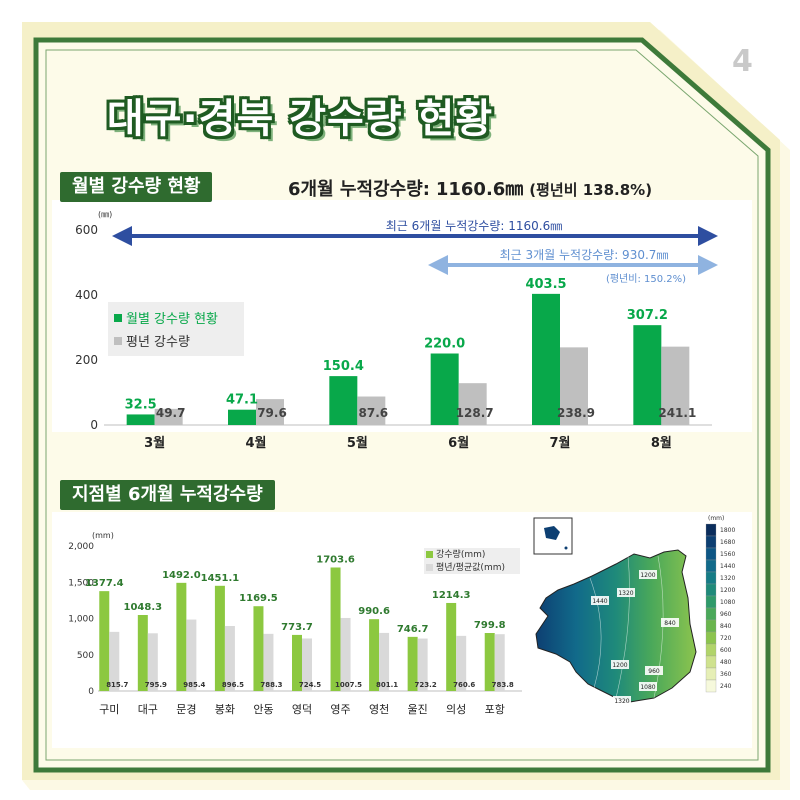 Image resolution: width=800 pixels, height=800 pixels. I want to click on summary-prefix: 6개월 누적강수량:, so click(359, 189).